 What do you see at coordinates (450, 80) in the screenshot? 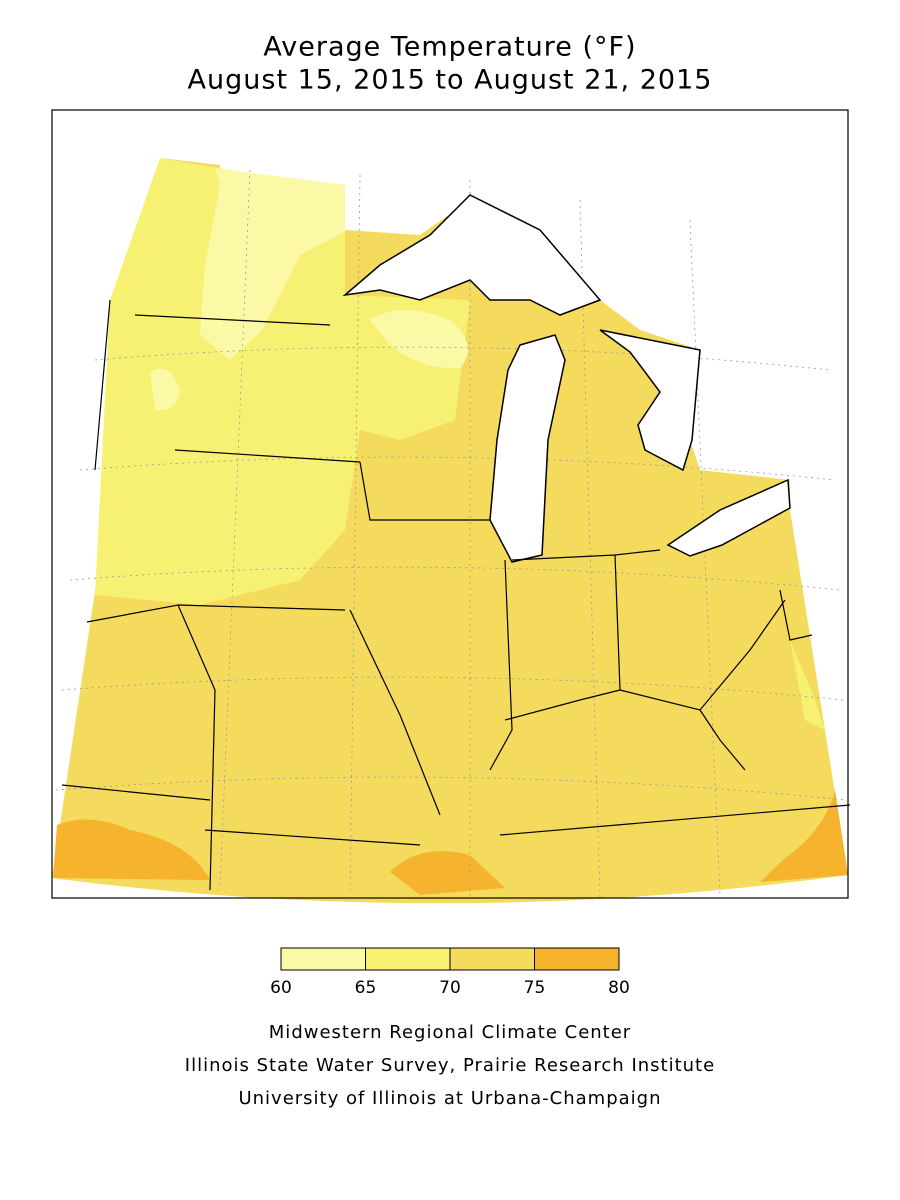
I see `subtitle: August 15, 2015 to August 21, 2015` at bounding box center [450, 80].